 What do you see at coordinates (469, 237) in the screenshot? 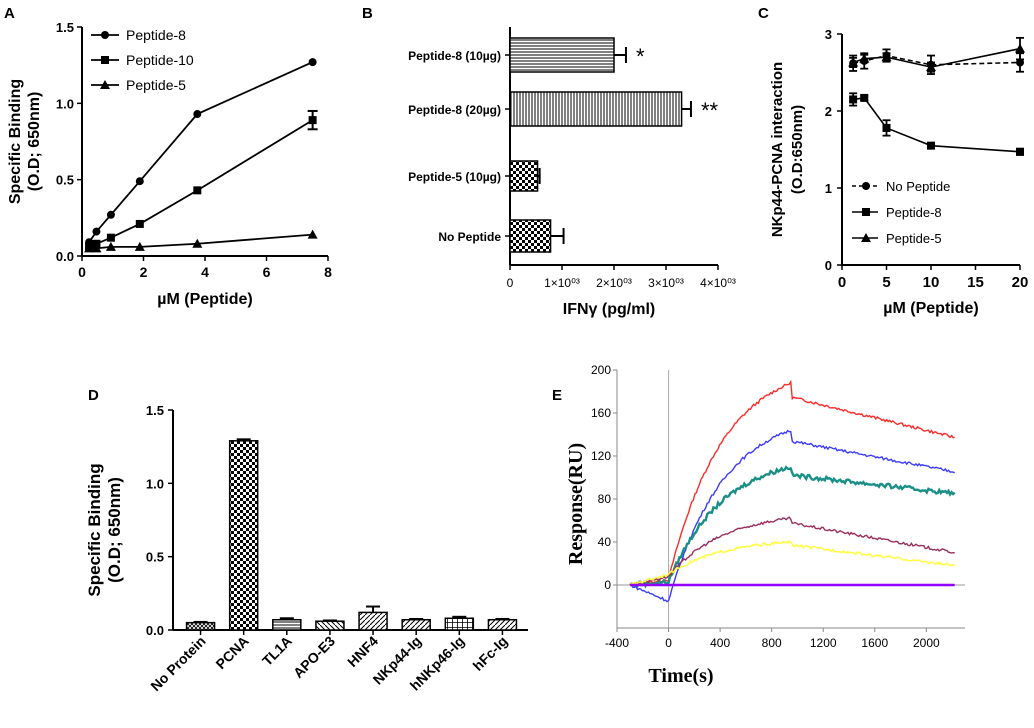
I see `category-label: No Peptide` at bounding box center [469, 237].